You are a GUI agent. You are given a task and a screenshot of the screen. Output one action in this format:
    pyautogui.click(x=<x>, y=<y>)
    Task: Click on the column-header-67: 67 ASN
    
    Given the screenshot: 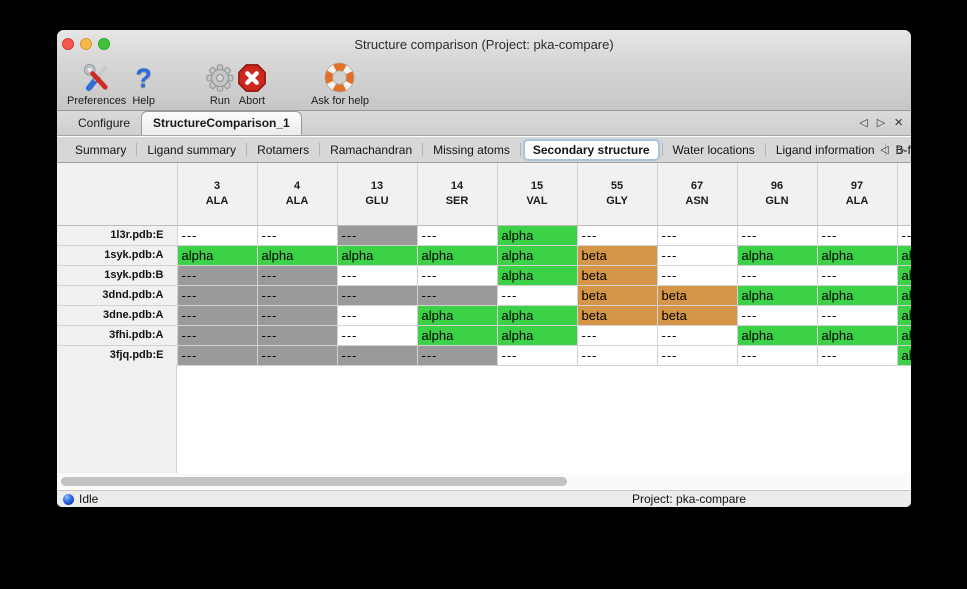 What is the action you would take?
    pyautogui.click(x=697, y=194)
    